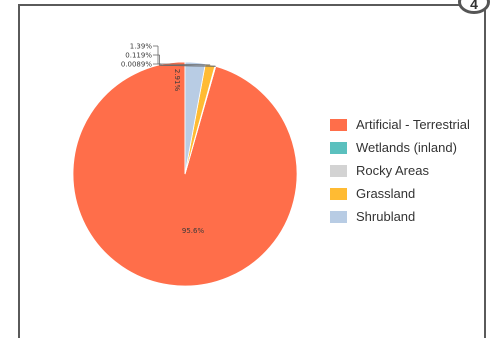  Describe the element at coordinates (386, 216) in the screenshot. I see `legend-label: Shrubland` at that location.